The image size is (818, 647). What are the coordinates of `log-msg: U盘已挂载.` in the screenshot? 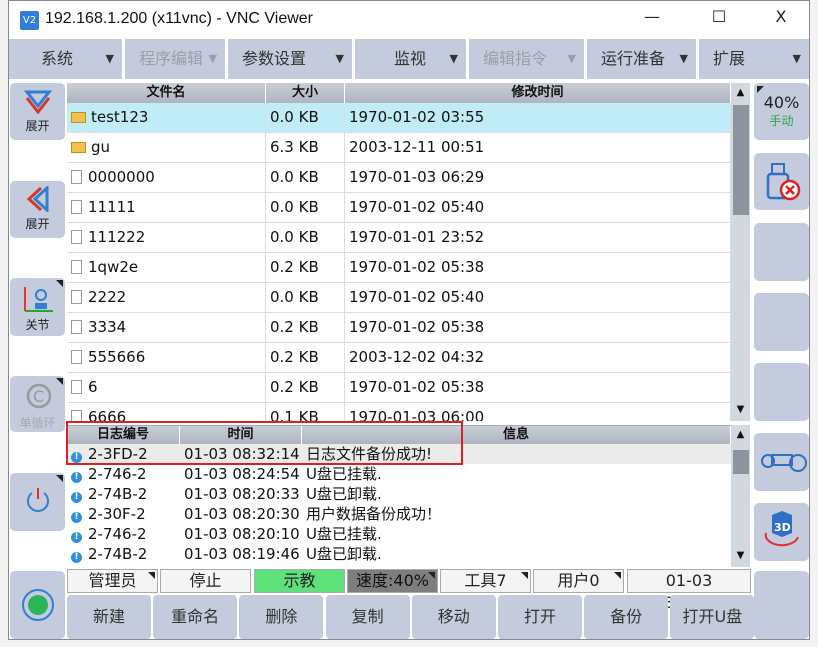 It's located at (344, 474).